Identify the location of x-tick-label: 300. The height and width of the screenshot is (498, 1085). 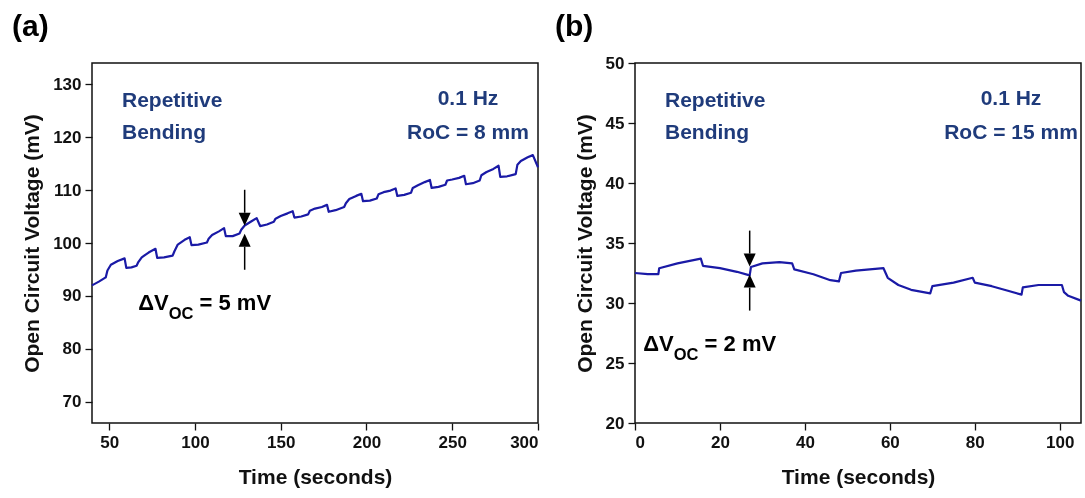
(524, 442).